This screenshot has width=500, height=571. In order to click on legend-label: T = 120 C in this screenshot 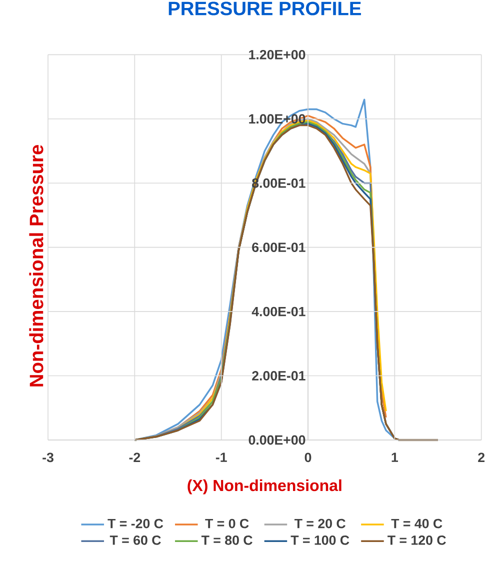, I will do `click(417, 540)`.